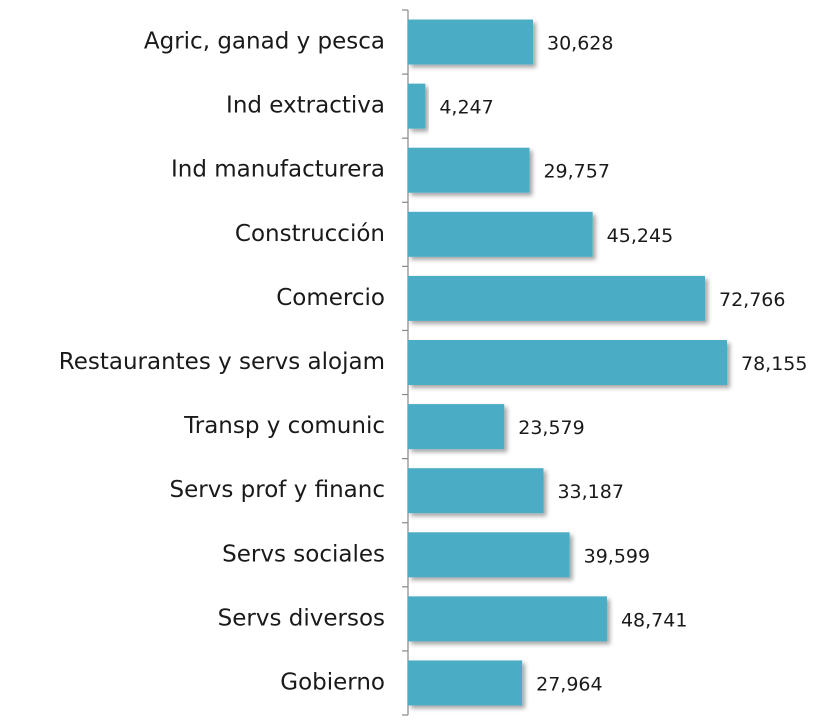 The image size is (817, 721). I want to click on category-label: Agric, ganad y pesca, so click(264, 42).